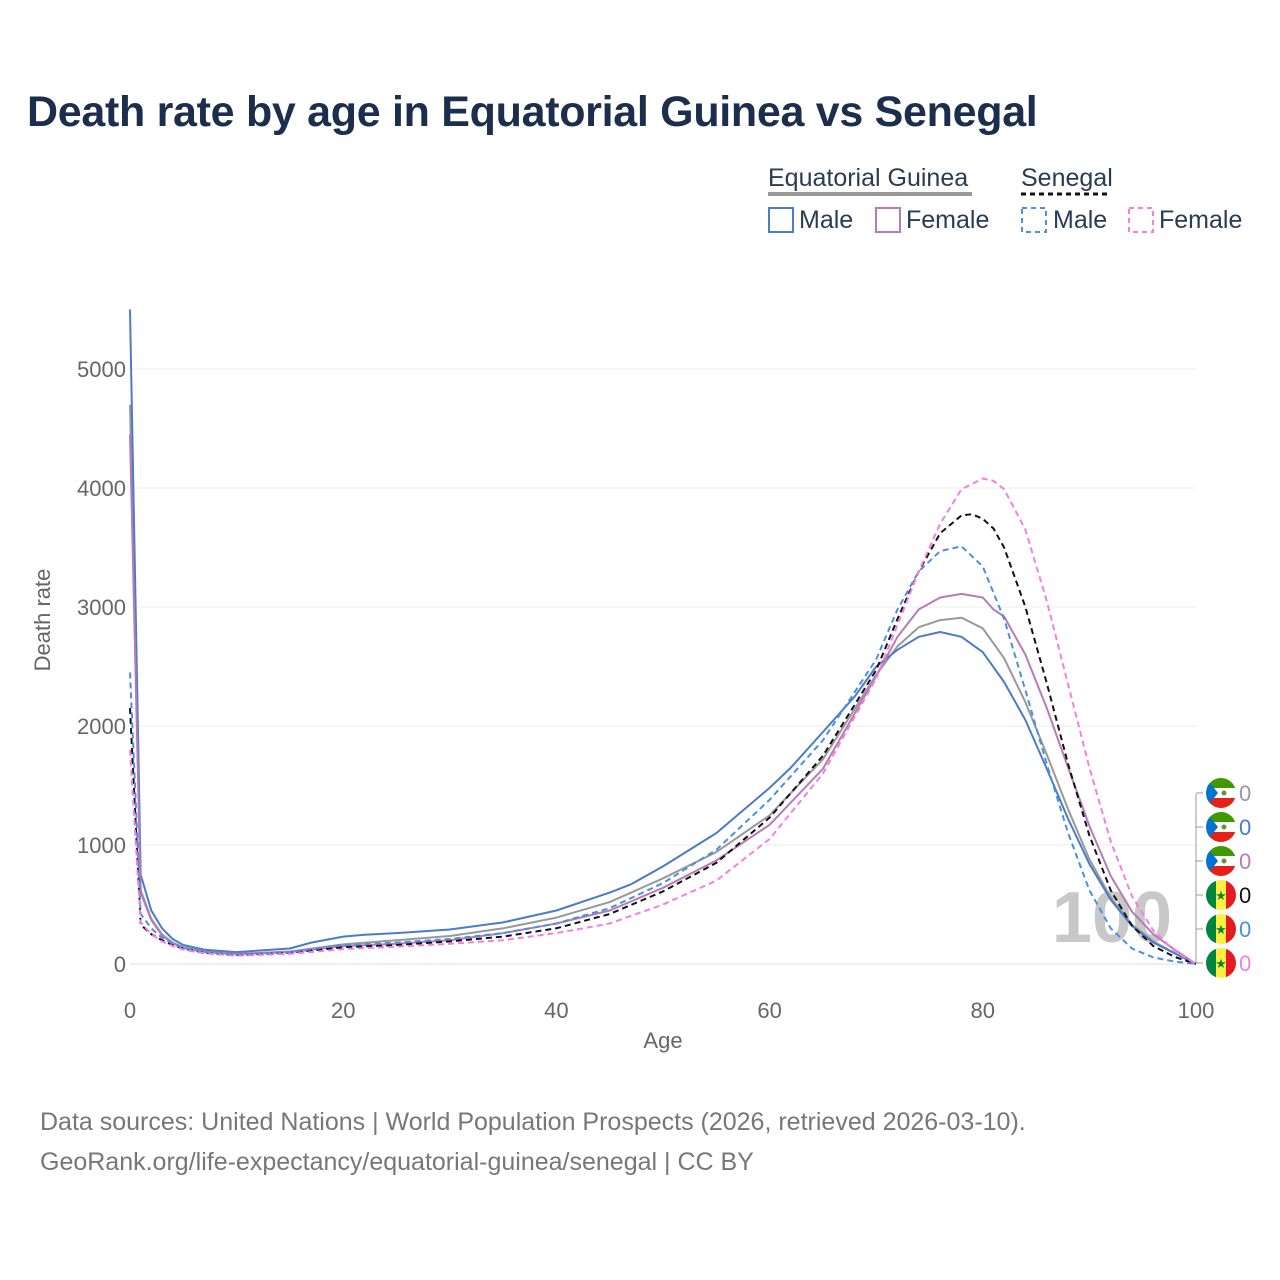  I want to click on y-tick-label-1000: 1000, so click(101, 845).